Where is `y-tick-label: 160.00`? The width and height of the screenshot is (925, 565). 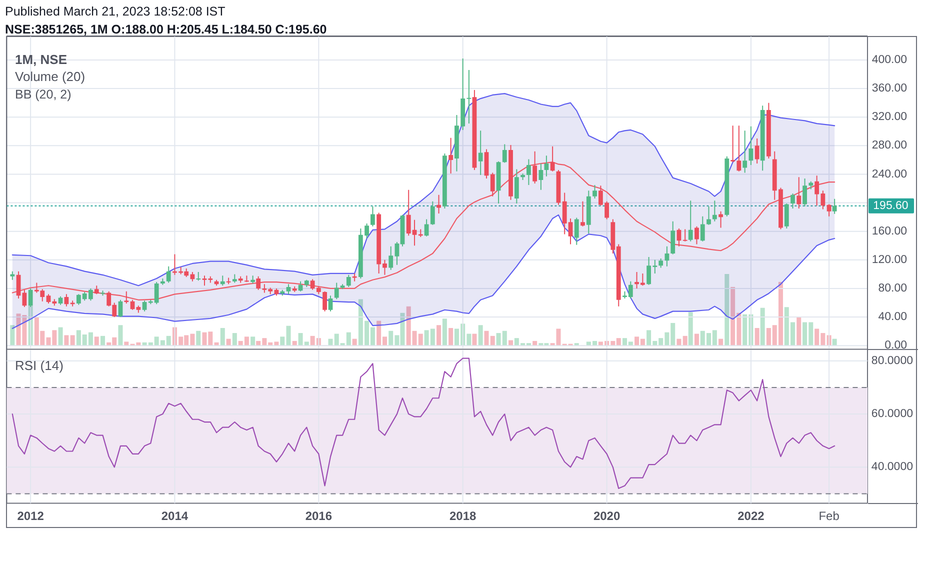 y-tick-label: 160.00 is located at coordinates (889, 231).